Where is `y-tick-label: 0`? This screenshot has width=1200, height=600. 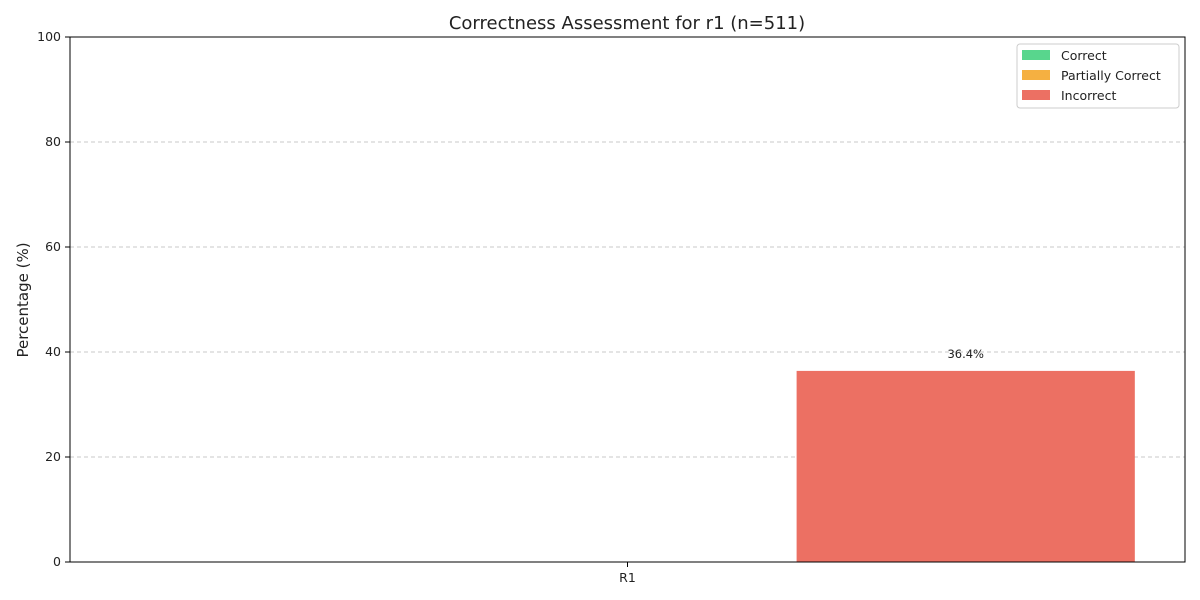
y-tick-label: 0 is located at coordinates (57, 561).